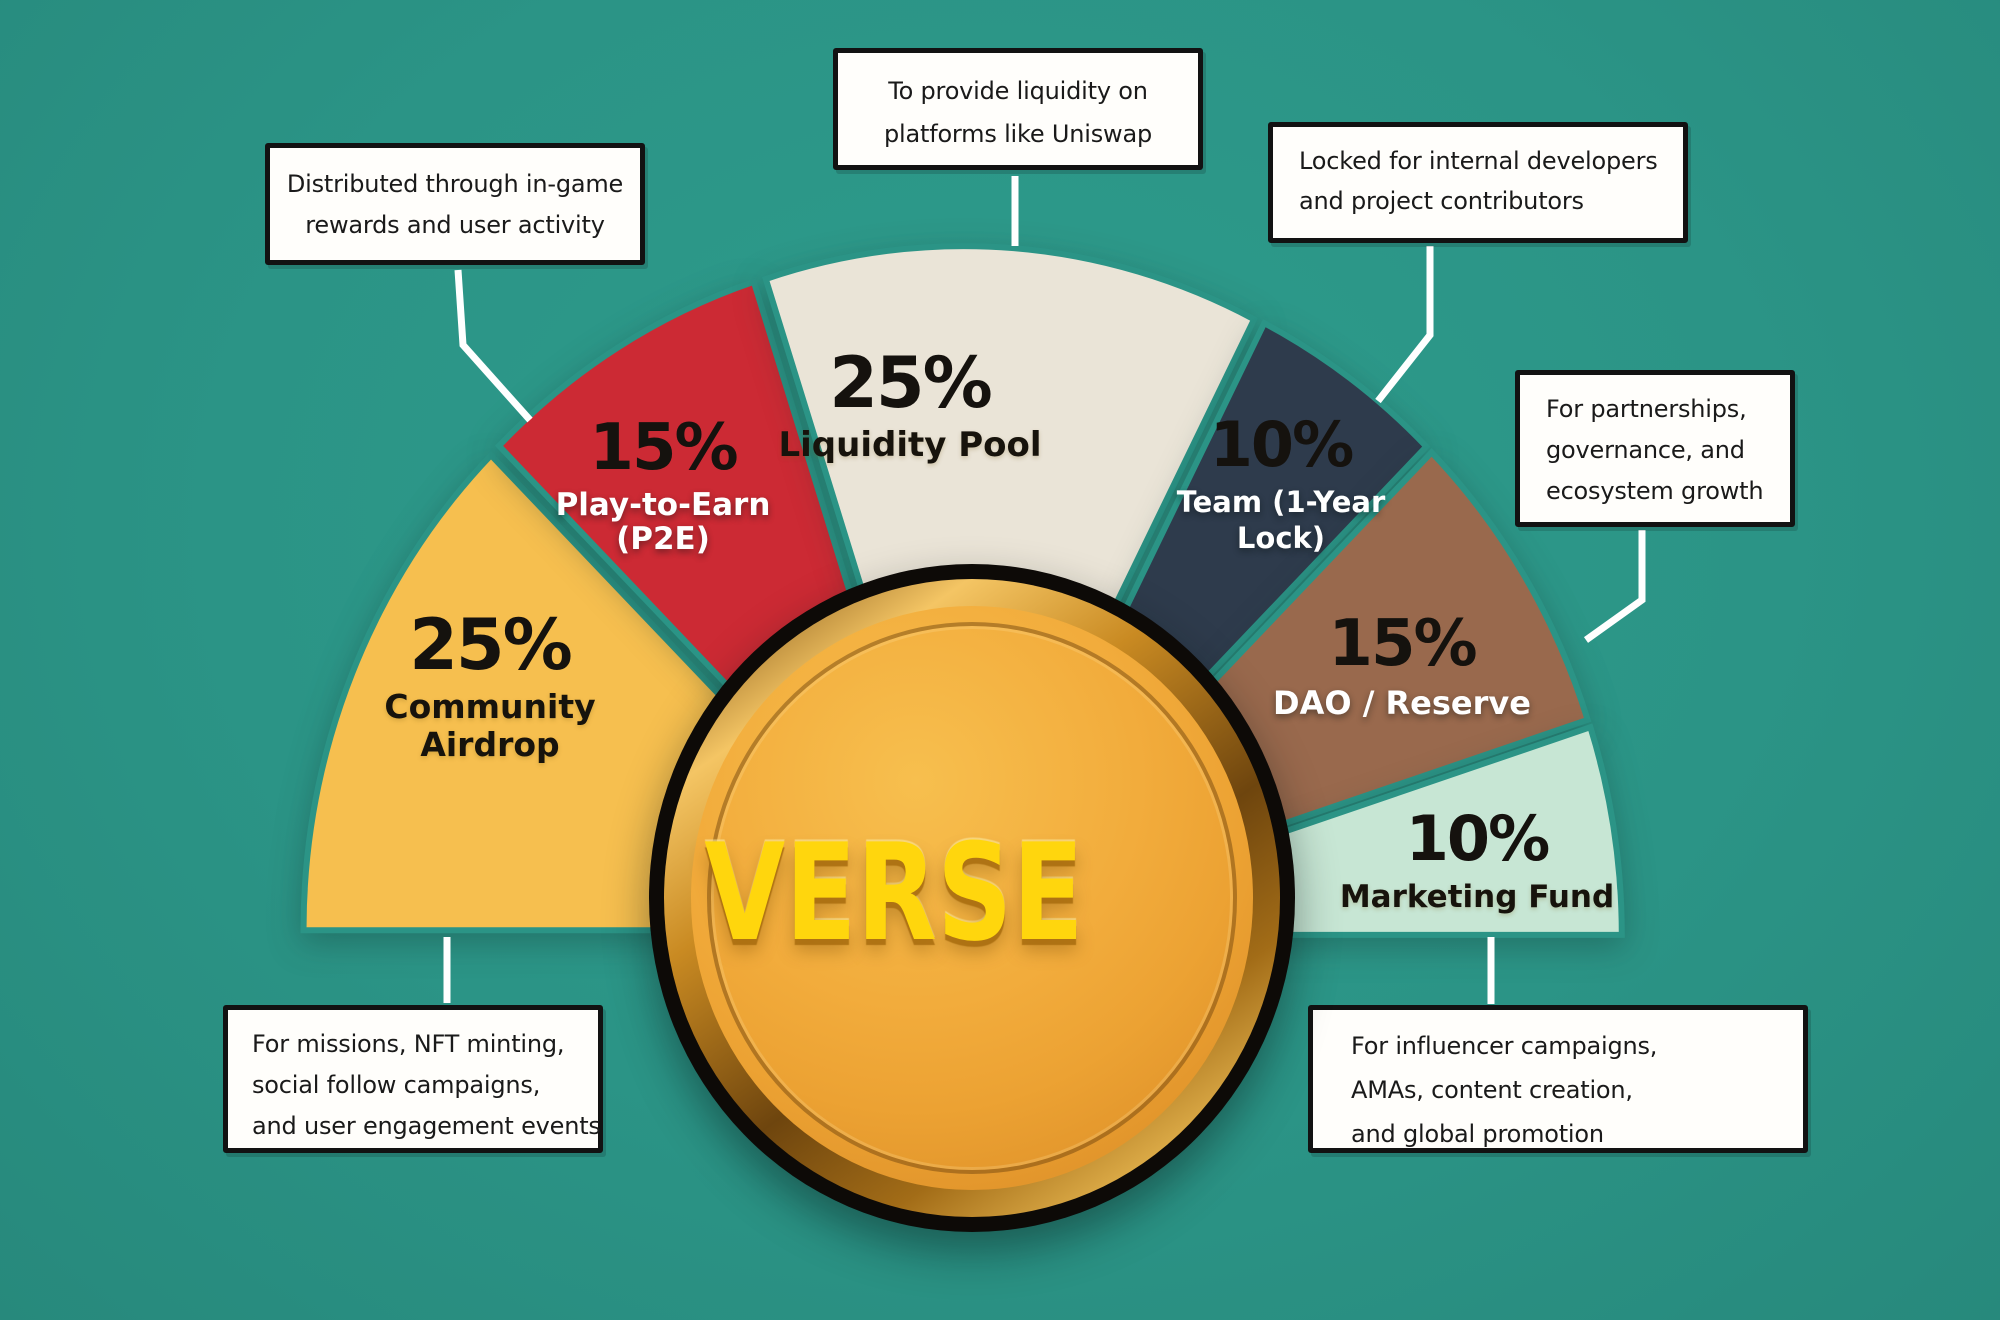  Describe the element at coordinates (1646, 409) in the screenshot. I see `callout-line: For partnerships,` at that location.